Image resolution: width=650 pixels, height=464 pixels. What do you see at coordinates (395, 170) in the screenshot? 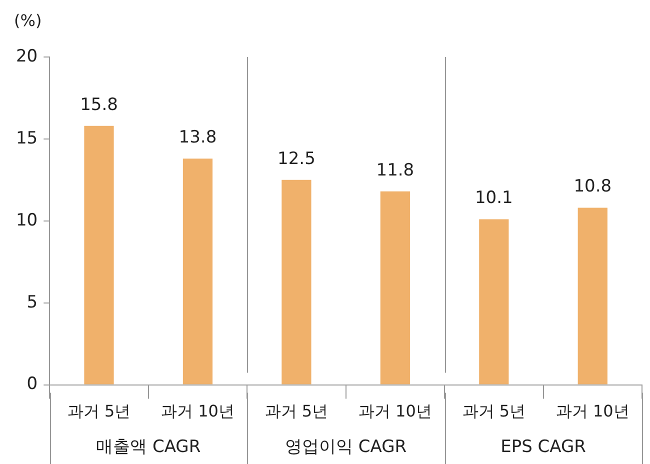
I see `data-label: 11.8` at bounding box center [395, 170].